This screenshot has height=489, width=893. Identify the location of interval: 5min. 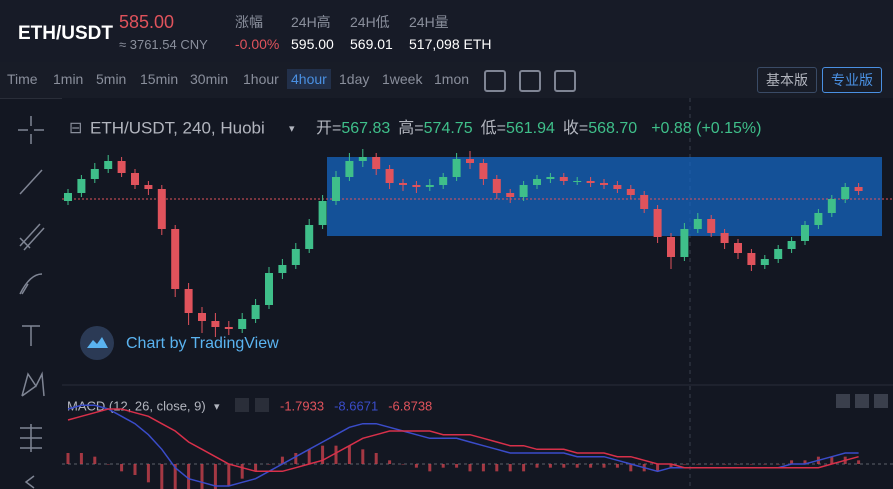
(111, 79).